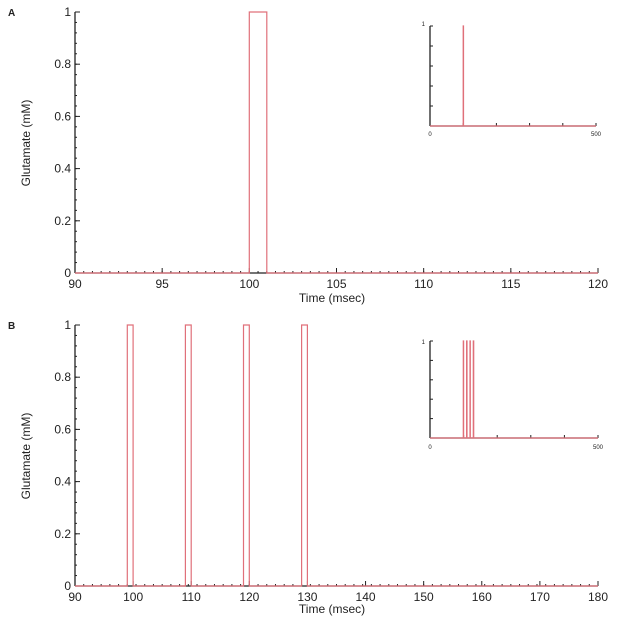  Describe the element at coordinates (540, 597) in the screenshot. I see `panel-b-x-tick-label: 170` at that location.